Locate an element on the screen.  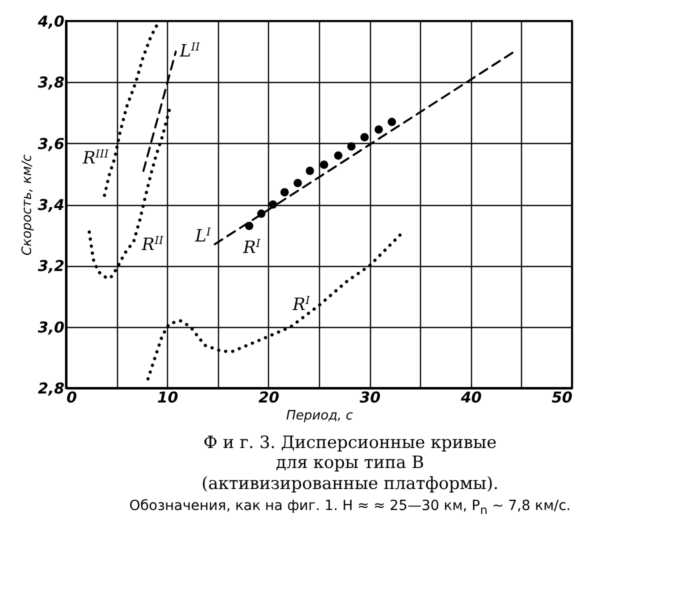
text: Ф и г. 3. Дисперсионные кривые для коры типа B (активизированные платформы). is located at coordinates (350, 463).